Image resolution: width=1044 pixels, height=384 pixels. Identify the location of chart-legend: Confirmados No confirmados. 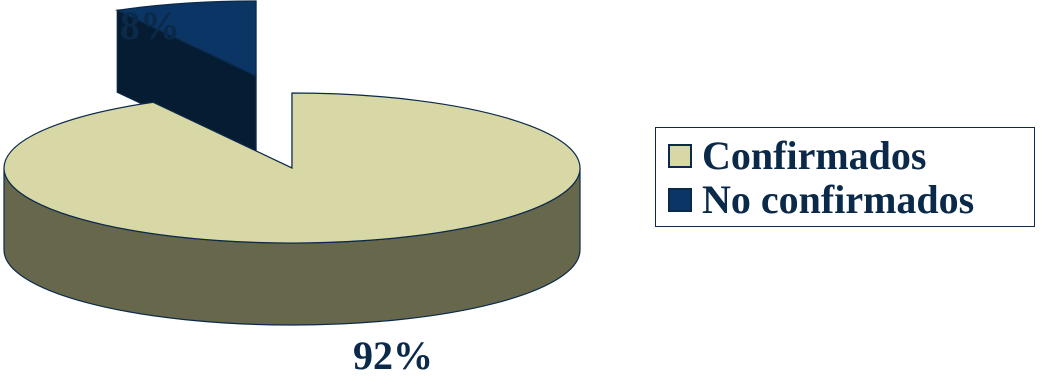
(845, 177).